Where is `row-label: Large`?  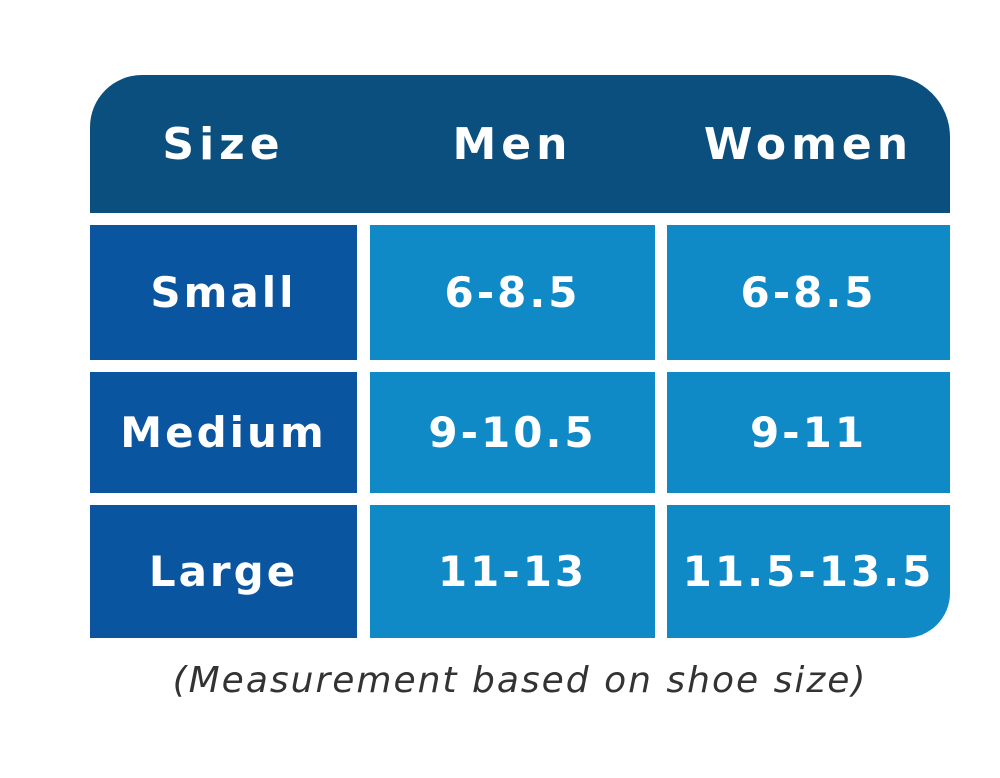 row-label: Large is located at coordinates (223, 571).